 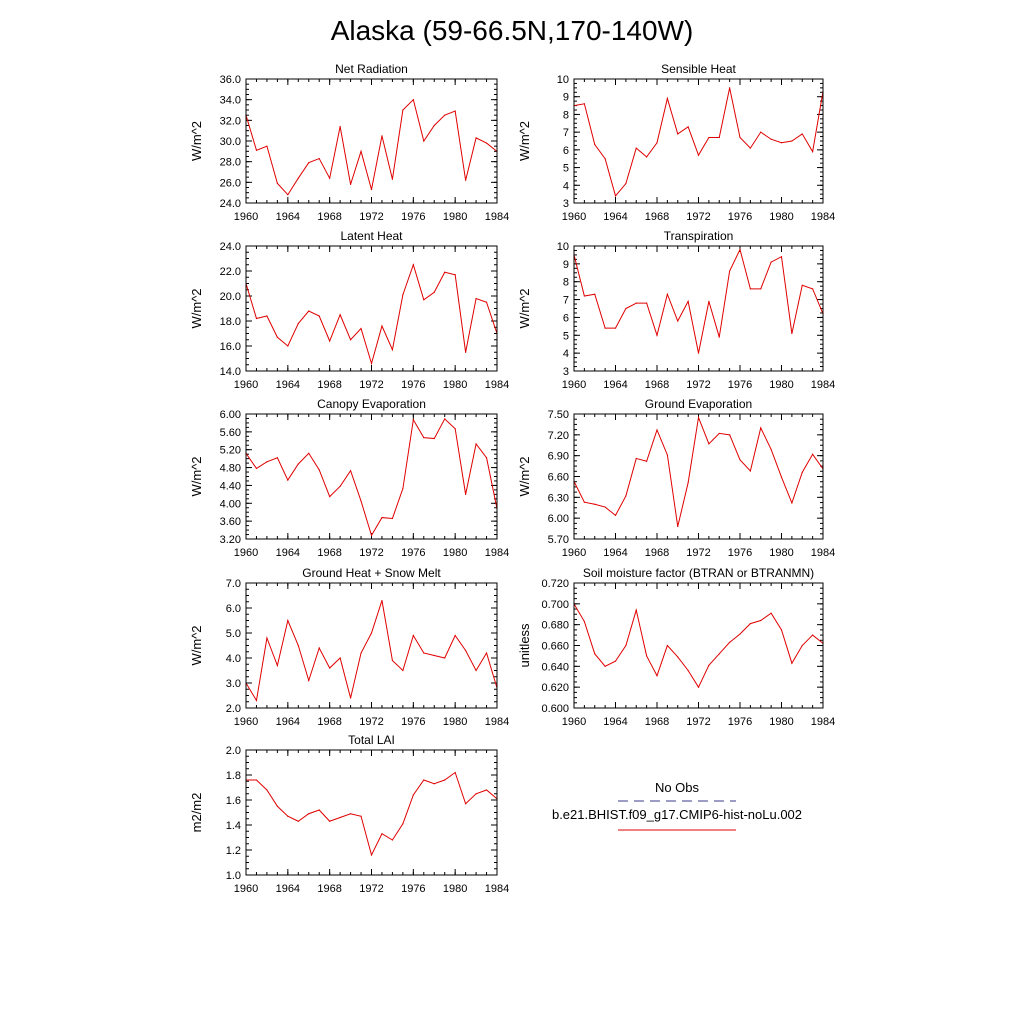 I want to click on y-tick-label: 1.8, so click(x=233, y=776).